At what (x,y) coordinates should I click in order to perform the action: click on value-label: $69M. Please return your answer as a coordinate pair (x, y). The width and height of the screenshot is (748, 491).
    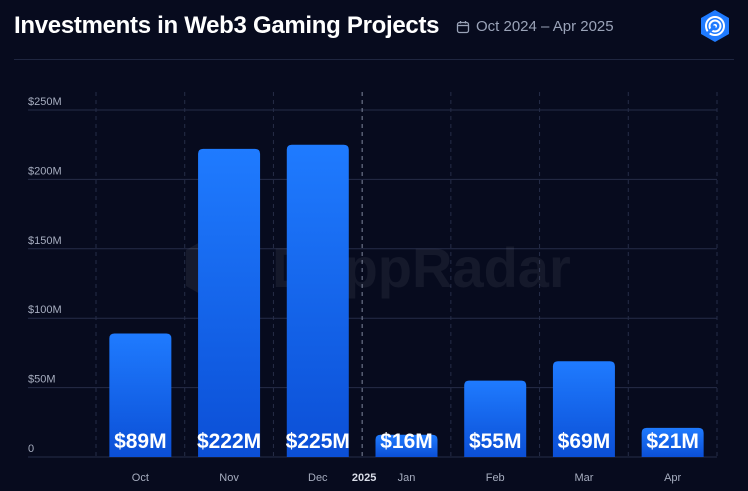
    Looking at the image, I should click on (584, 441).